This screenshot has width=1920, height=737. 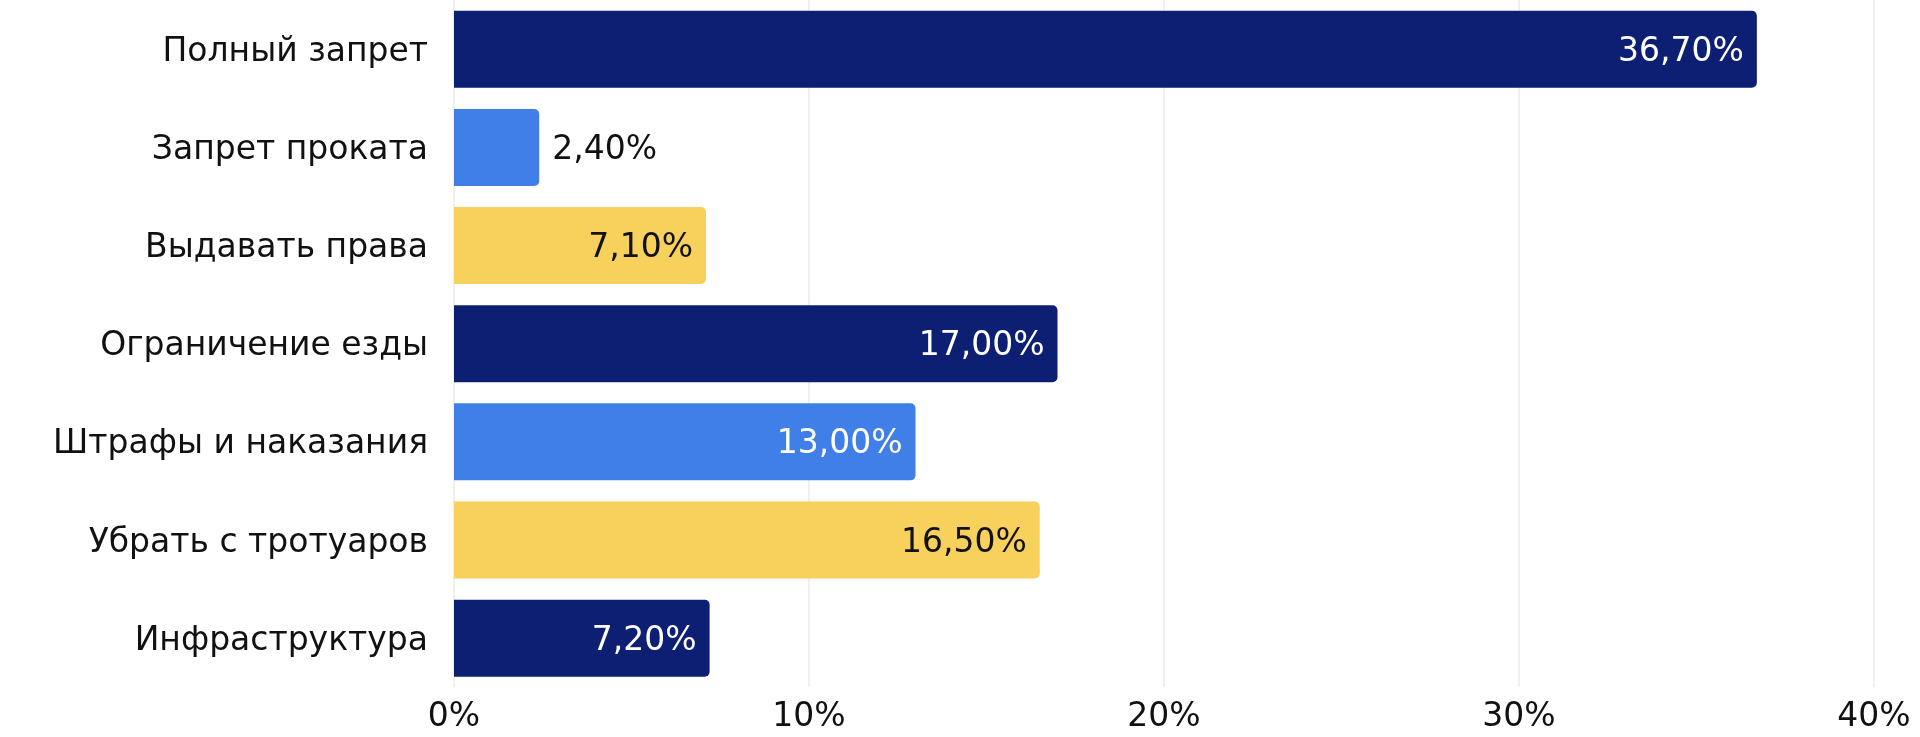 What do you see at coordinates (1164, 715) in the screenshot?
I see `x-tick-label: 20%` at bounding box center [1164, 715].